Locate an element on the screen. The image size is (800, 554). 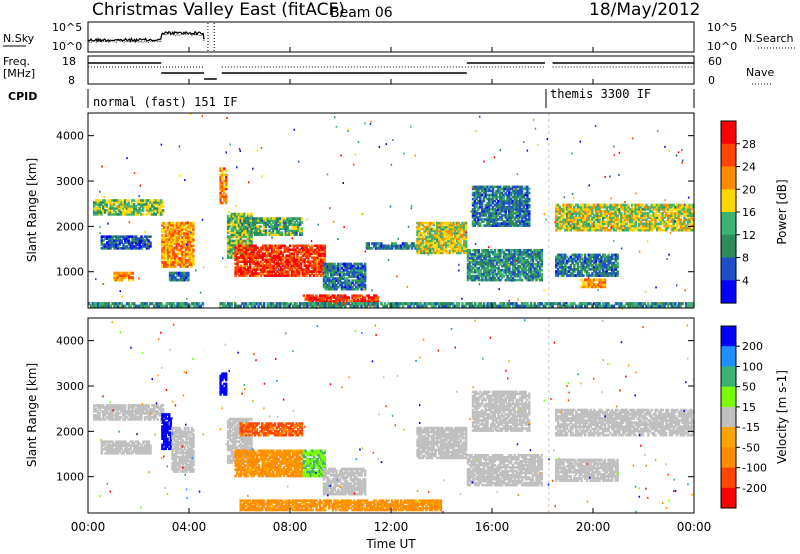
date-label: 18/May/2012 is located at coordinates (645, 10).